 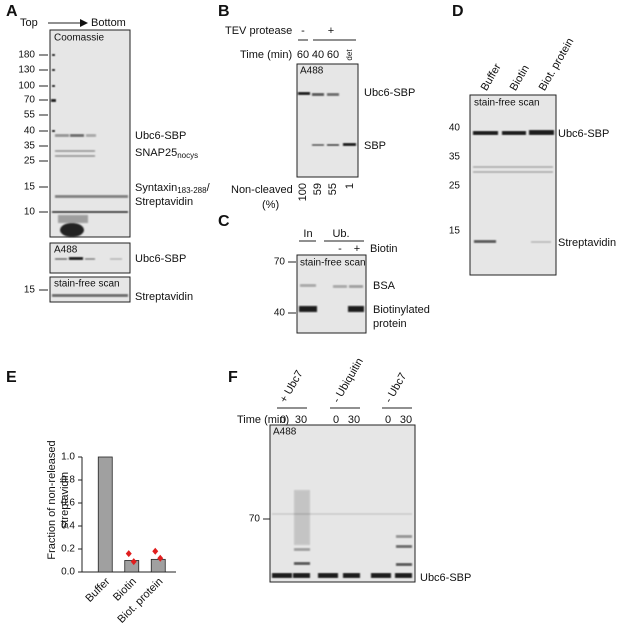 I want to click on row-label: (%), so click(x=270, y=205).